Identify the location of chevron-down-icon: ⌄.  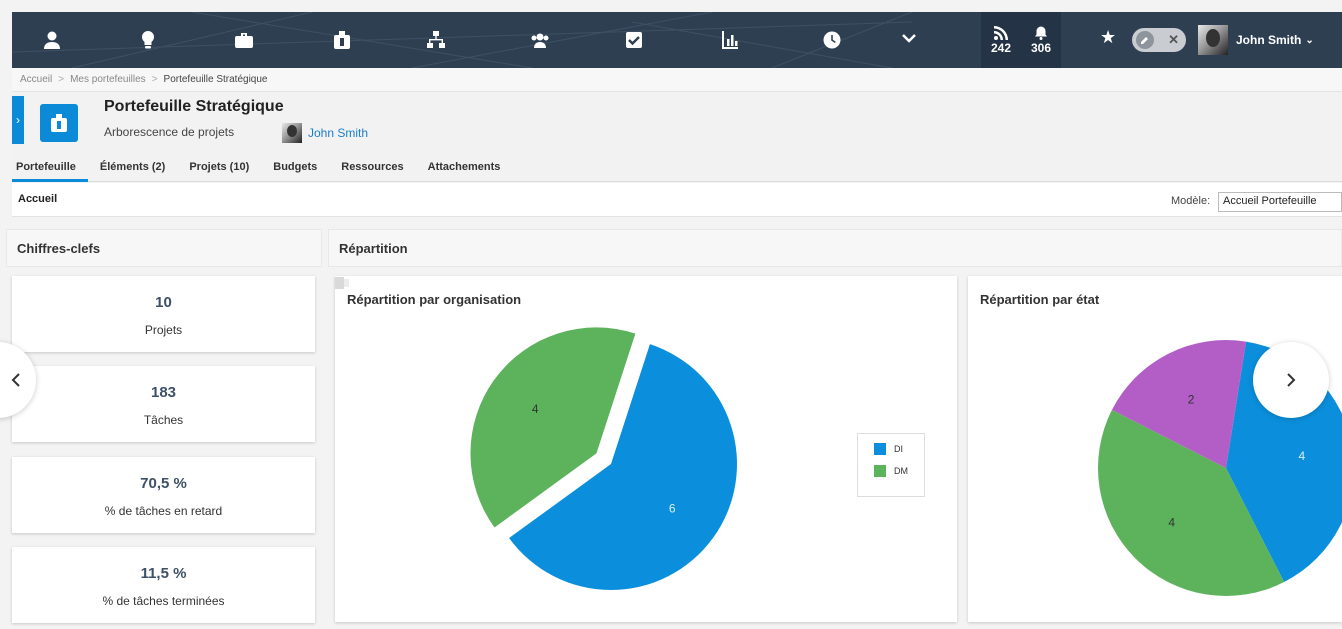
(1309, 40).